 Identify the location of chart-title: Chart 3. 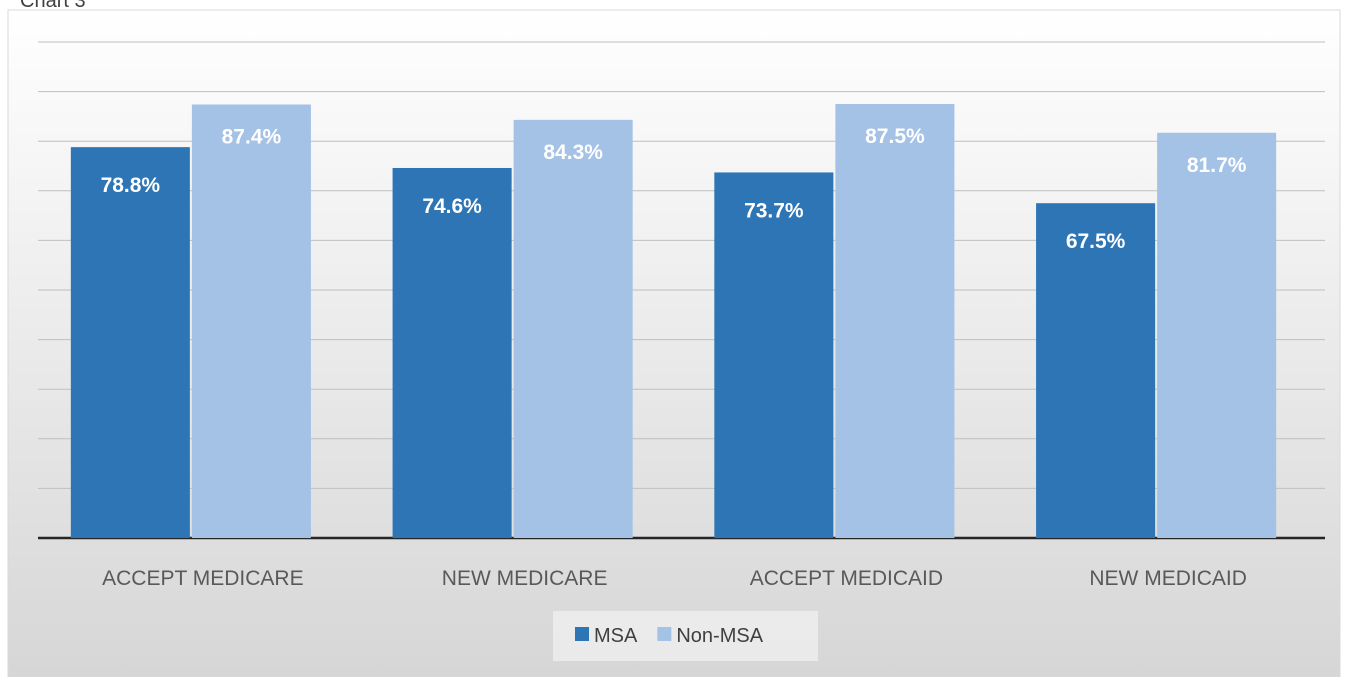
(53, 6).